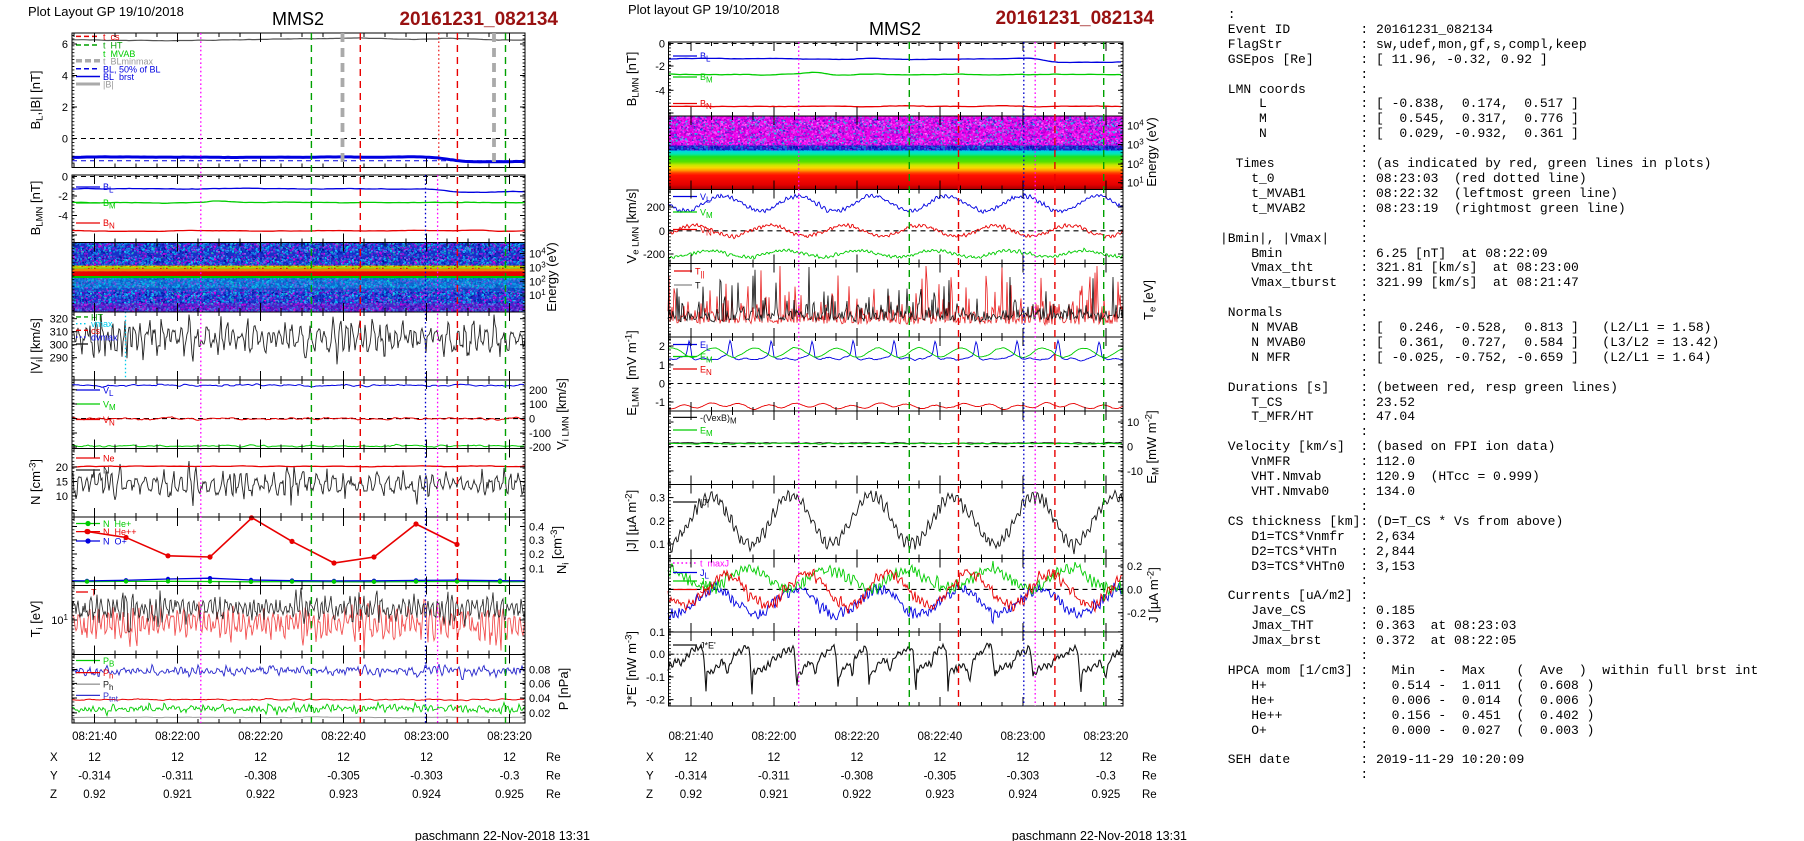 The image size is (1804, 841). What do you see at coordinates (633, 226) in the screenshot?
I see `svg-text: Ve LMN [km/s]` at bounding box center [633, 226].